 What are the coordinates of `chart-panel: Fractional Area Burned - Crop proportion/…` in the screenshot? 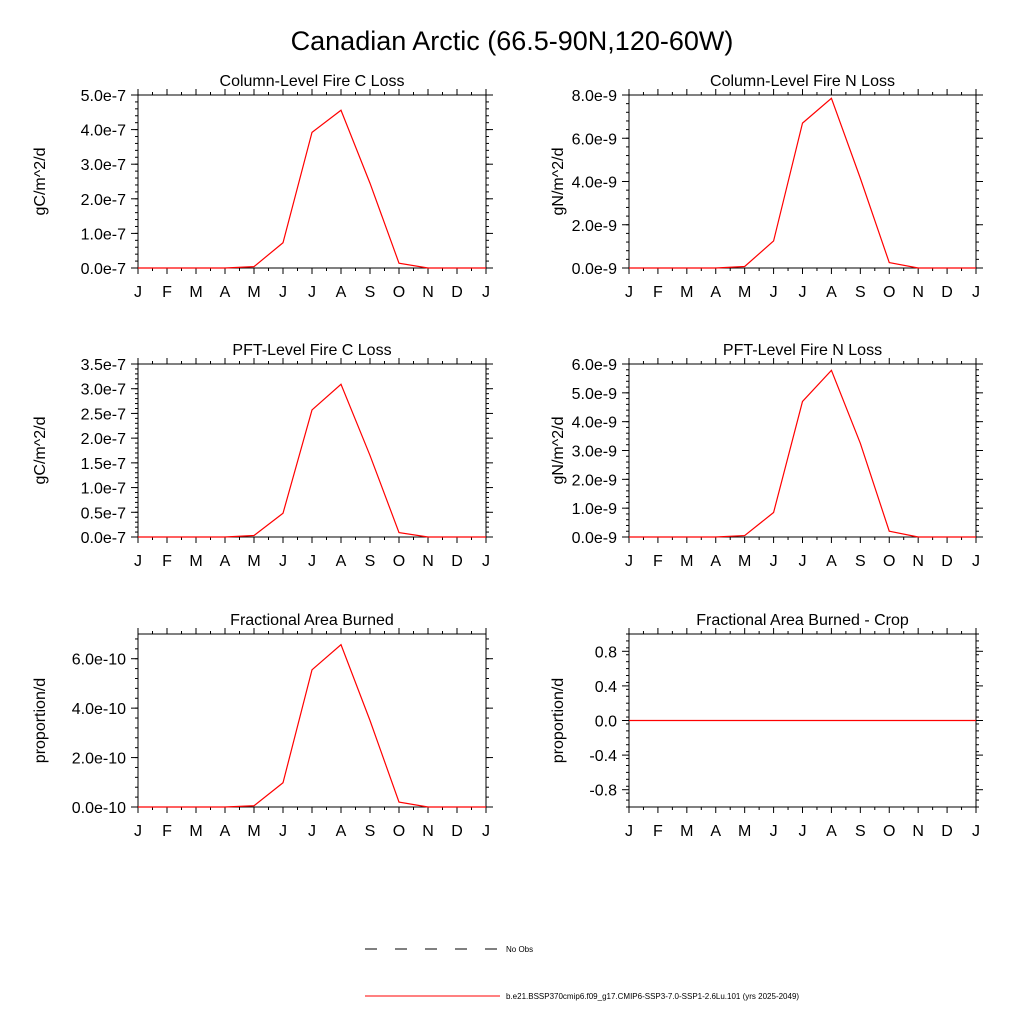 It's located at (766, 726).